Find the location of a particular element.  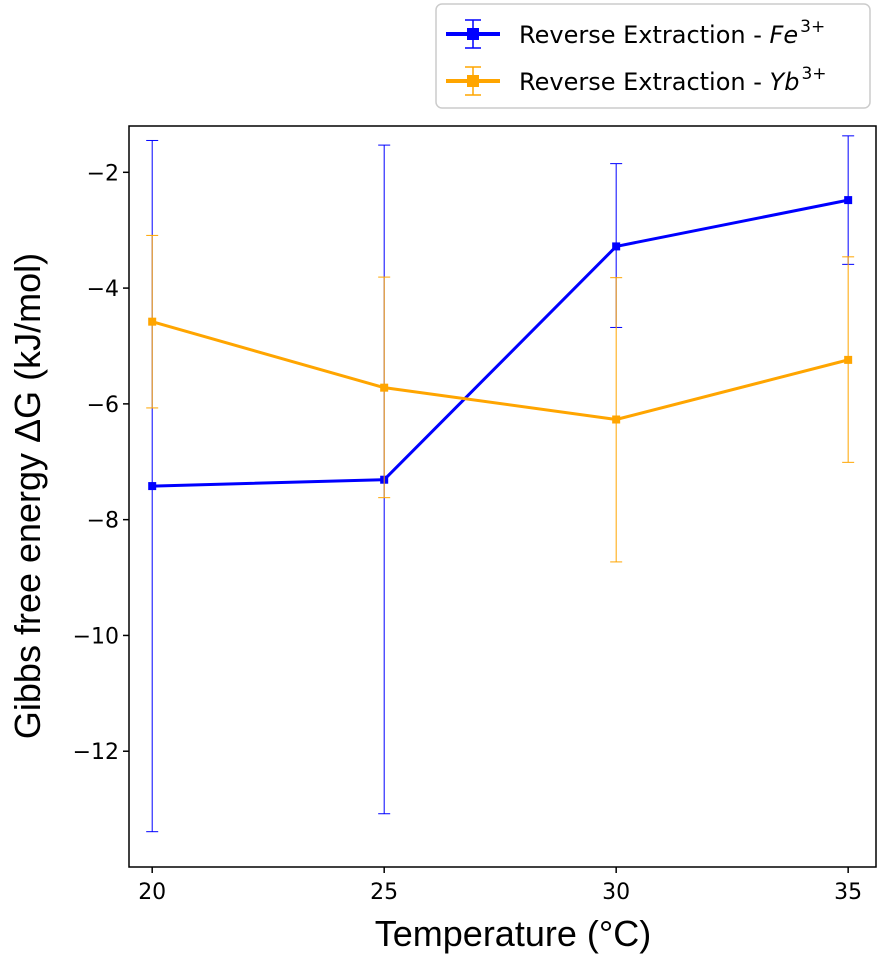

legend-entry-1: Reverse Extraction - Yb 3+ is located at coordinates (636, 80).